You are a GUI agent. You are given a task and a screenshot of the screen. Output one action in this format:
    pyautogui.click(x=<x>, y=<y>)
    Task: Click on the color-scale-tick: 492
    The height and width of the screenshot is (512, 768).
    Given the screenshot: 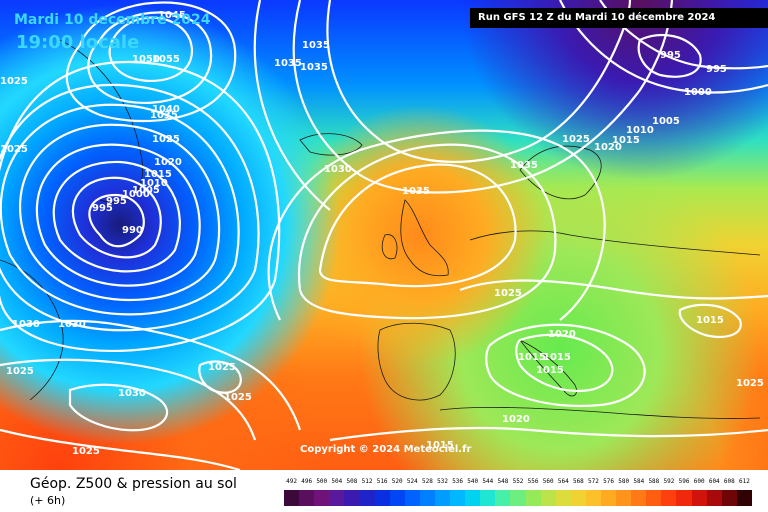 What is the action you would take?
    pyautogui.click(x=291, y=481)
    